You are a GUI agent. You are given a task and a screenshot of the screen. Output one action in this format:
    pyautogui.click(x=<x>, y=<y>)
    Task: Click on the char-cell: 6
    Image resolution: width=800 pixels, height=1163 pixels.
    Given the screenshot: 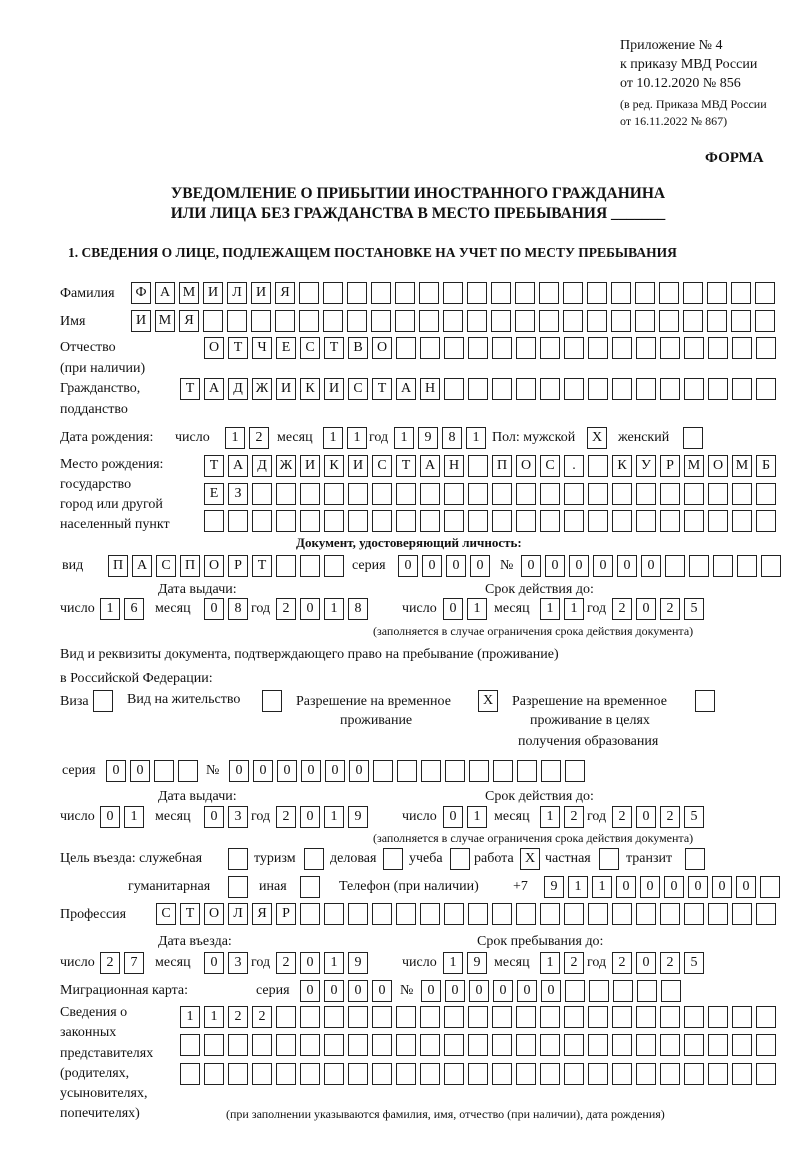 What is the action you would take?
    pyautogui.click(x=134, y=609)
    